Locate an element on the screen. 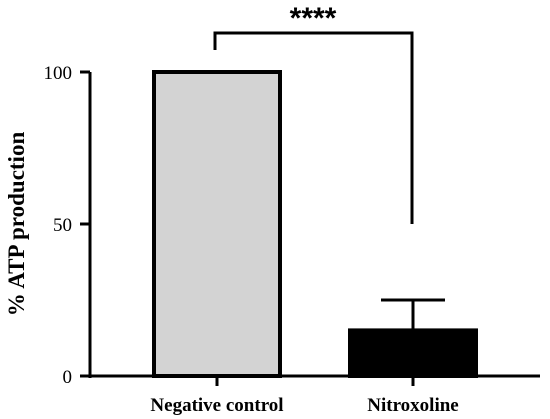 The width and height of the screenshot is (550, 419). y-tick-label-100: 100 is located at coordinates (58, 73).